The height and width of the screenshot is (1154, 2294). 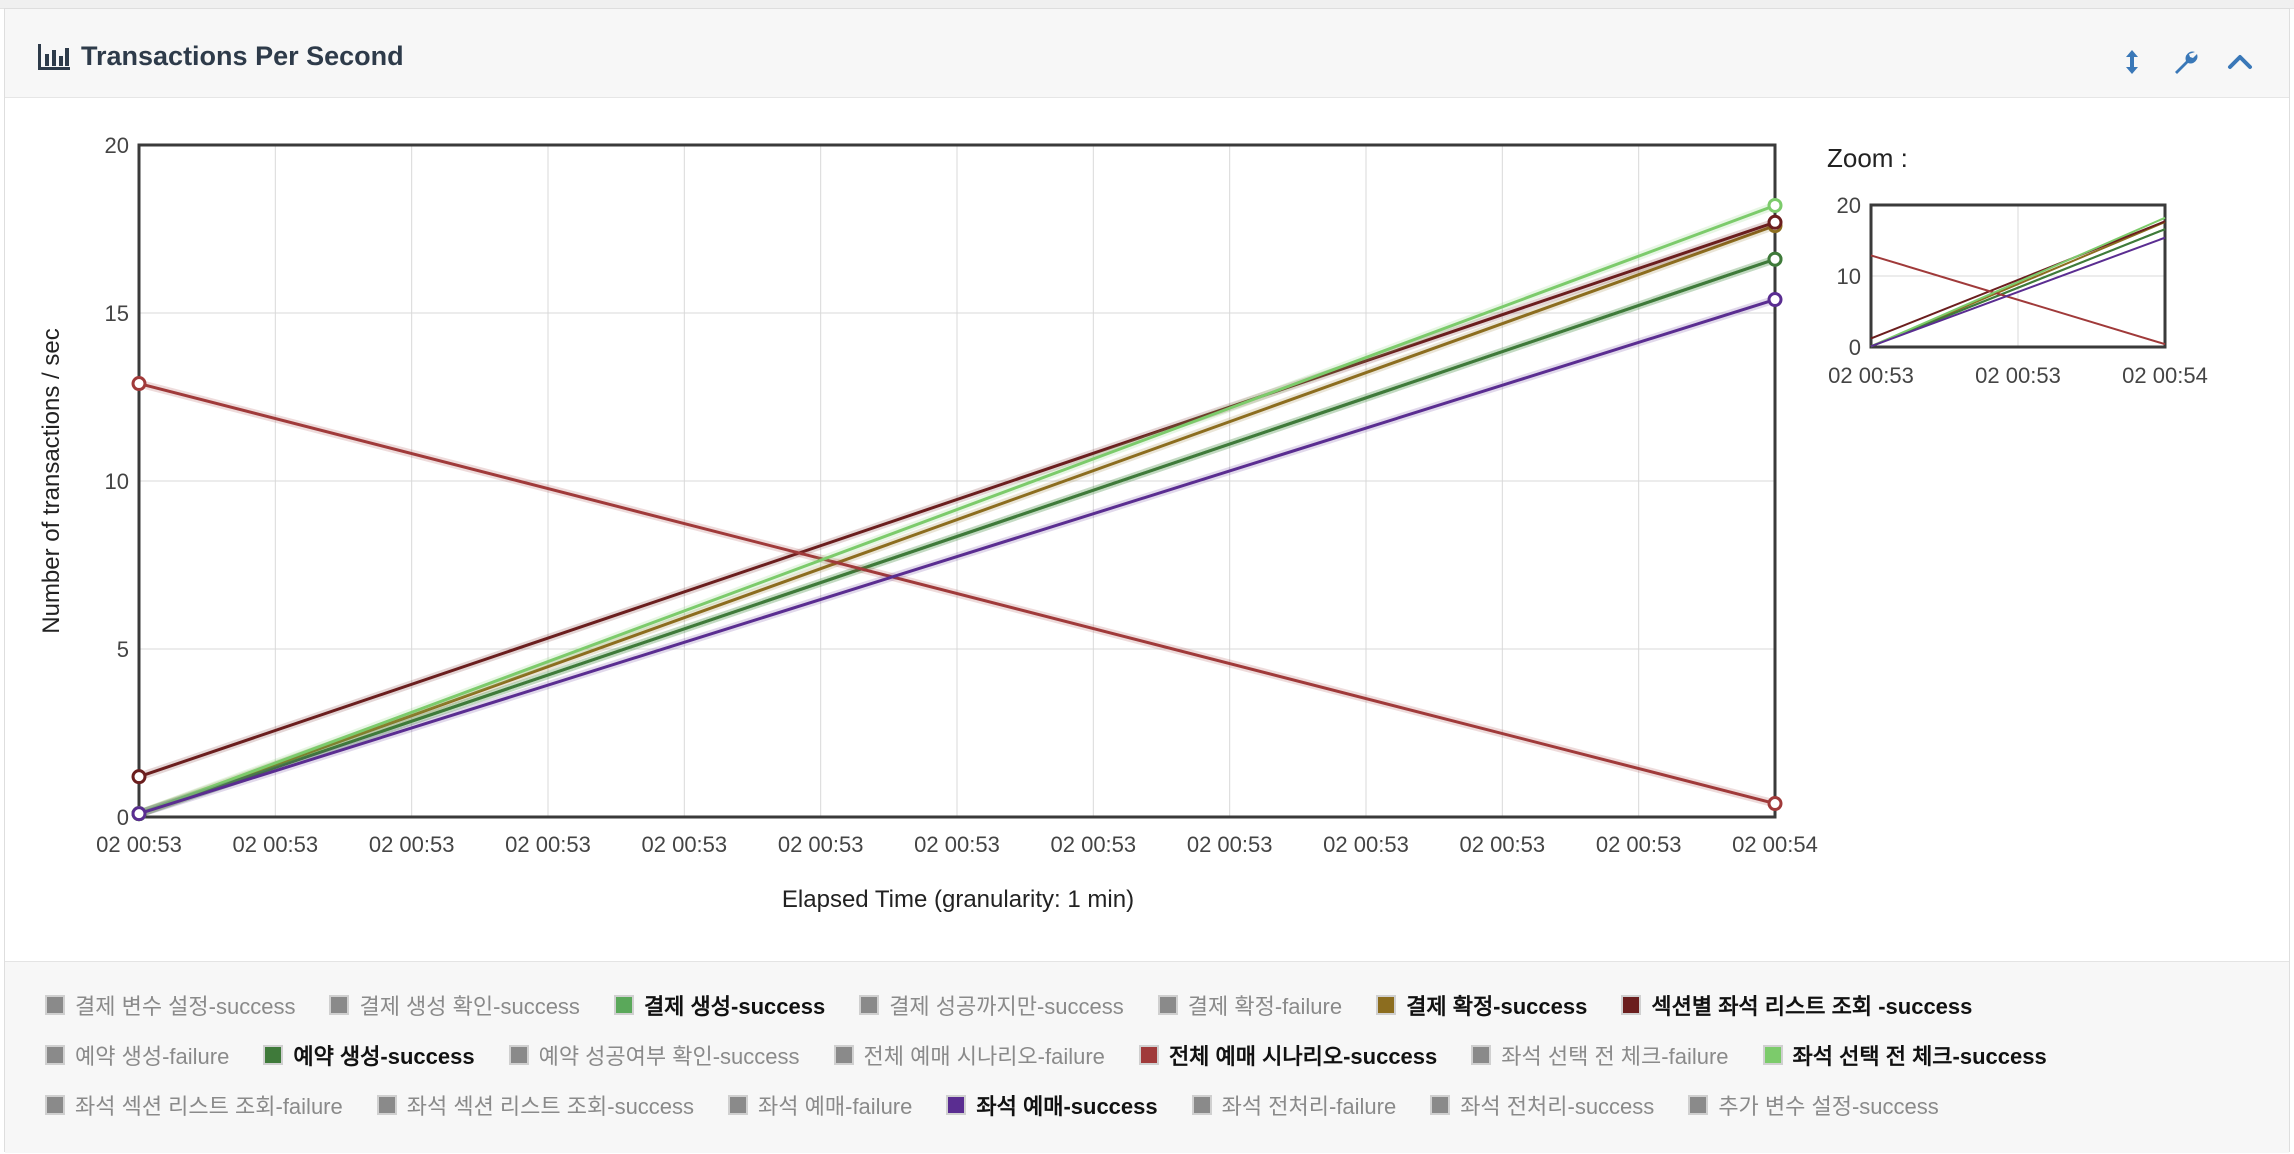 What do you see at coordinates (54, 56) in the screenshot?
I see `bar-chart-icon` at bounding box center [54, 56].